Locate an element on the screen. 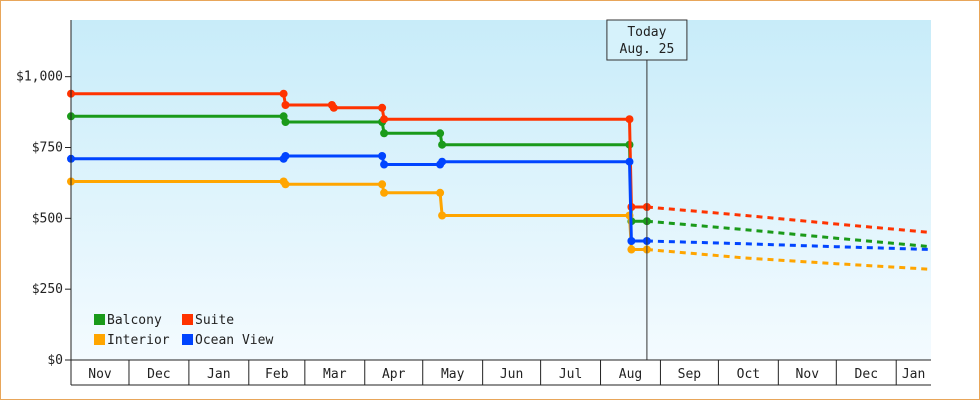  x-tick-label-13: Dec is located at coordinates (866, 374).